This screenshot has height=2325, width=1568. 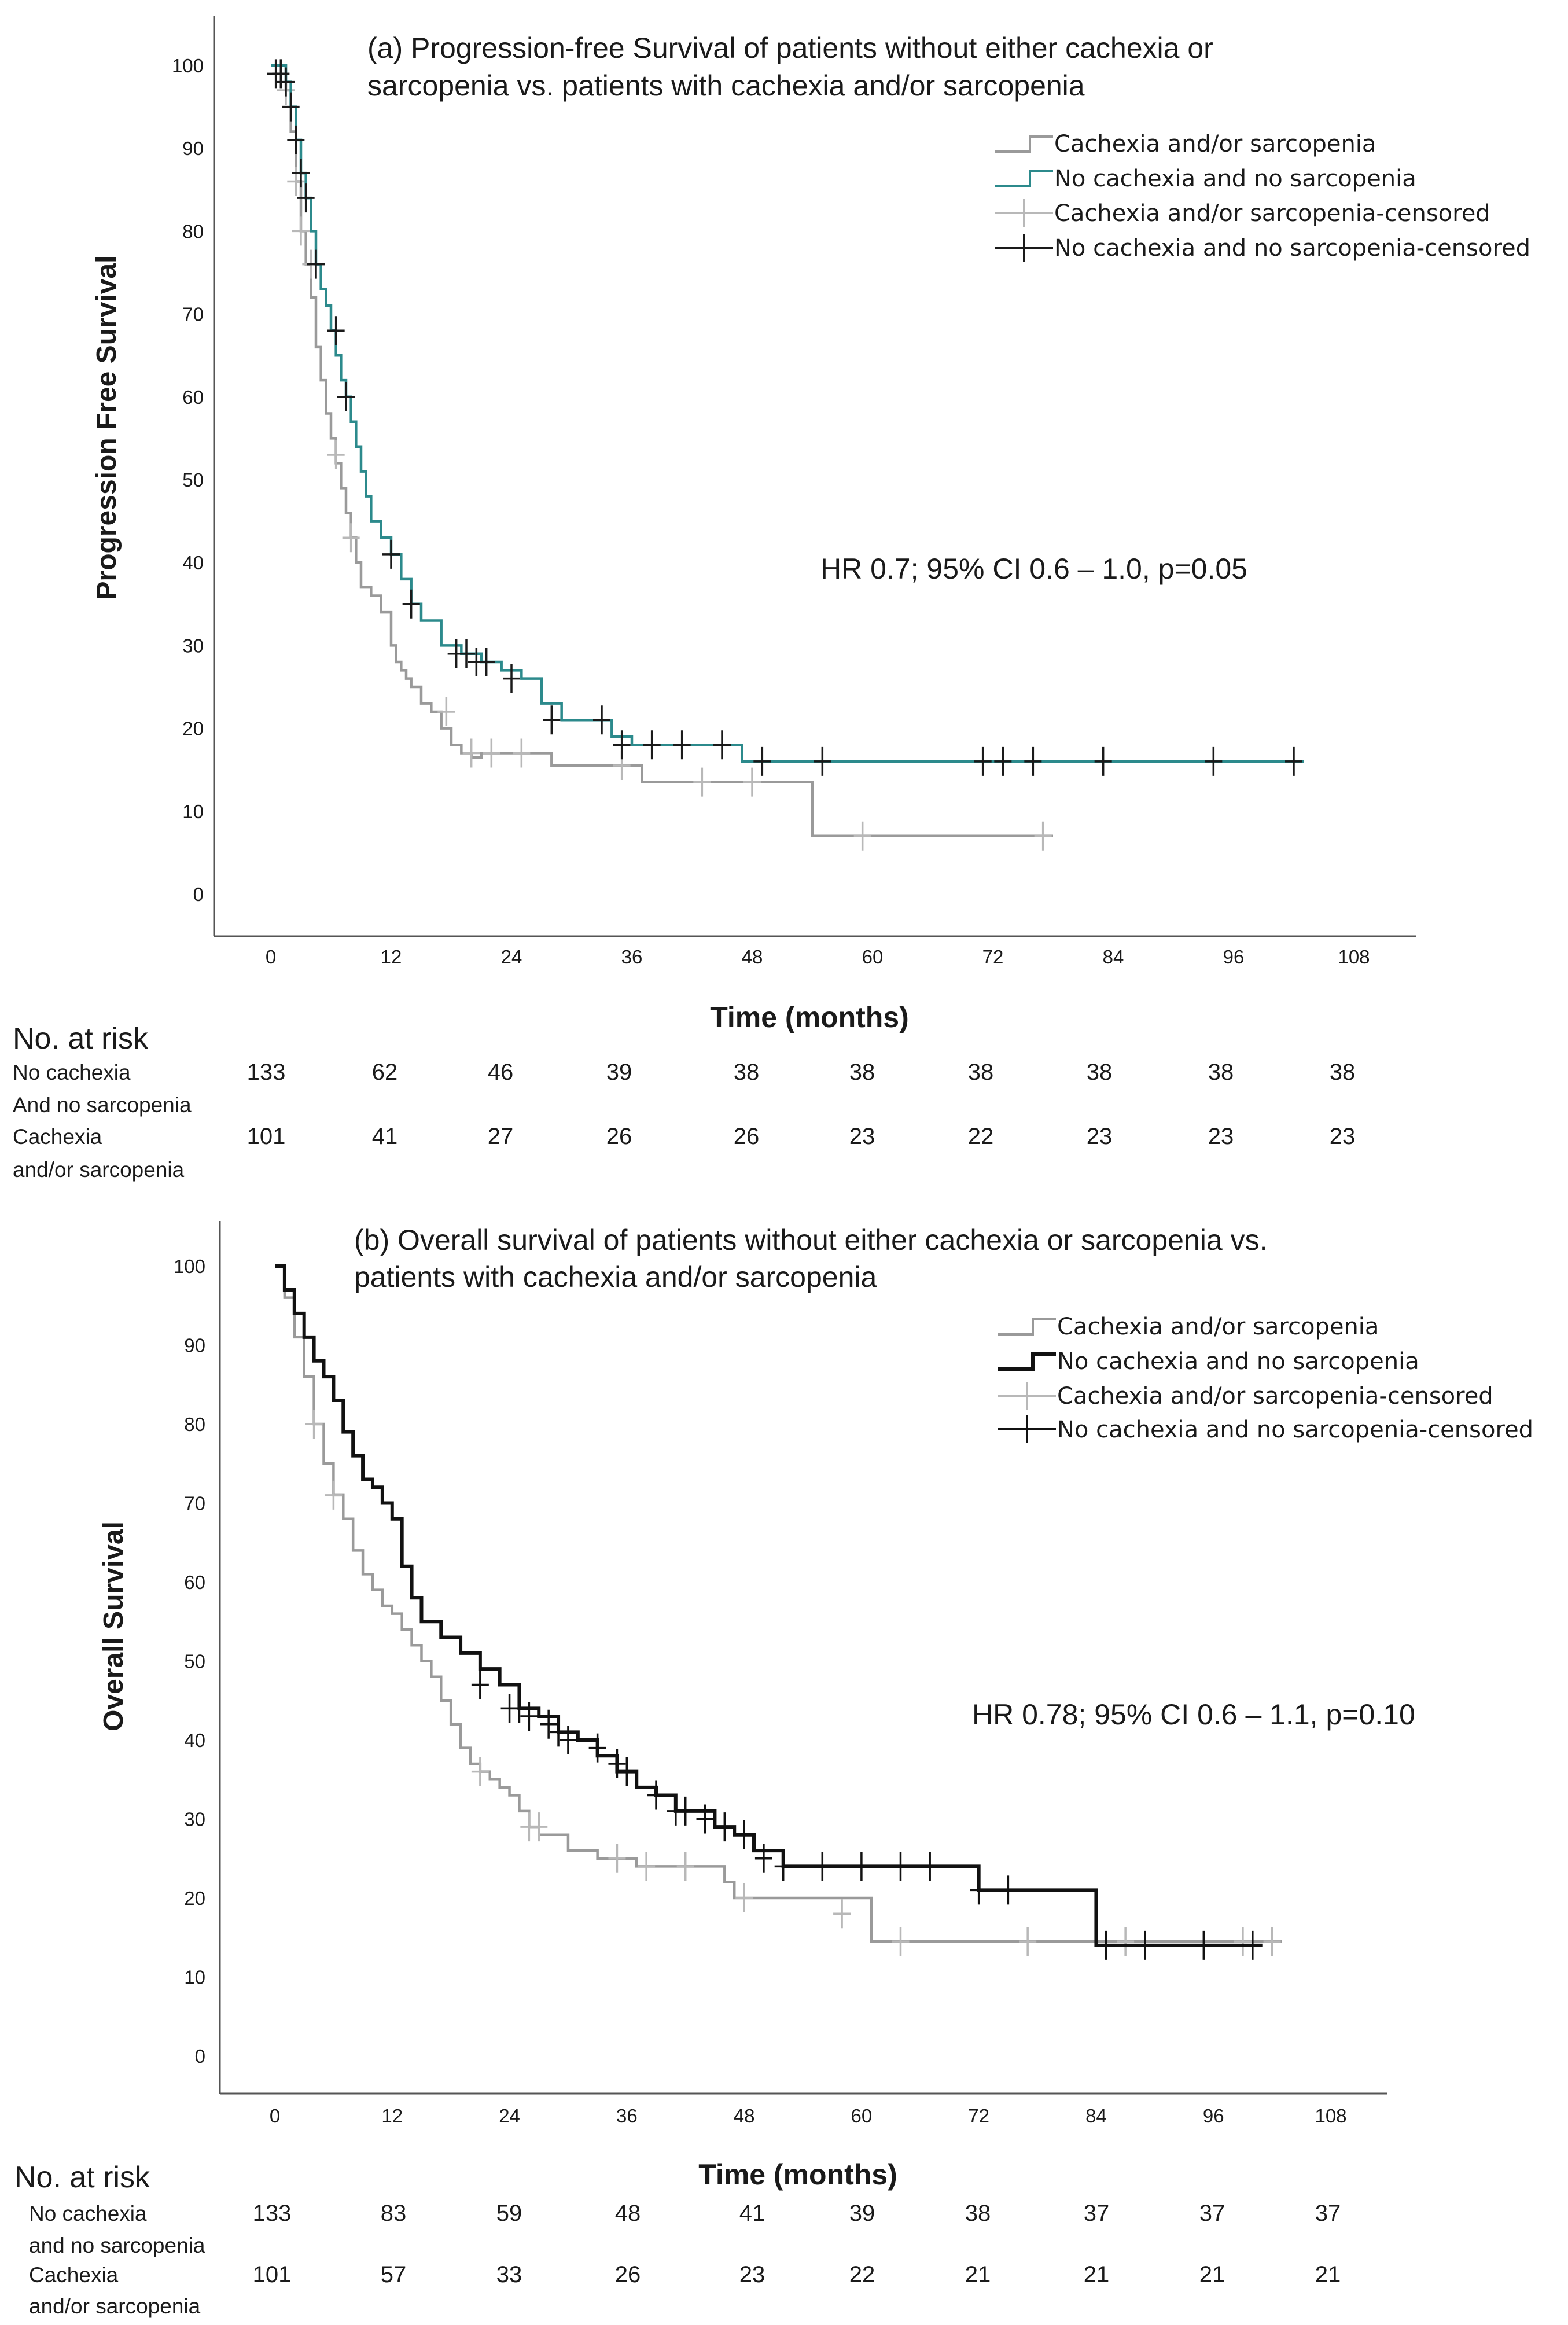 I want to click on x-tick-label: 12, so click(x=392, y=957).